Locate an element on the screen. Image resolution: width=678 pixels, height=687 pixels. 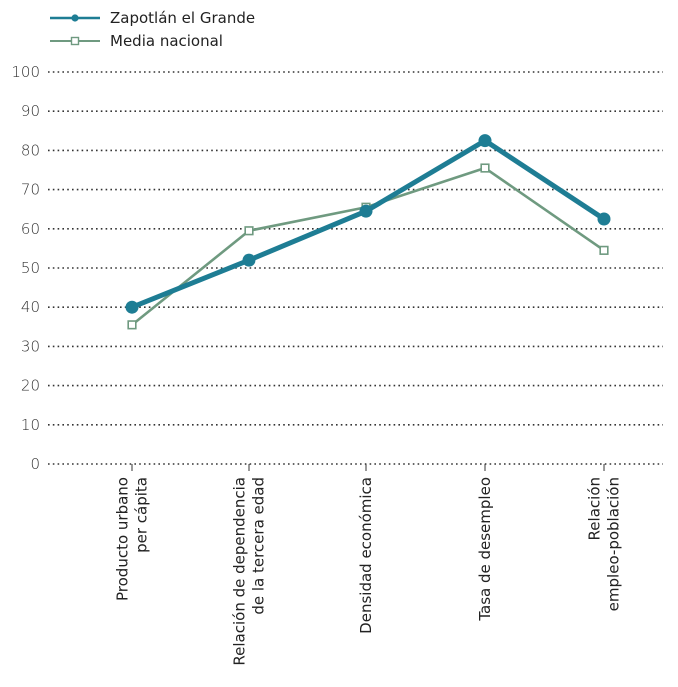
legend-item: Zapotlán el Grande is located at coordinates (152, 18).